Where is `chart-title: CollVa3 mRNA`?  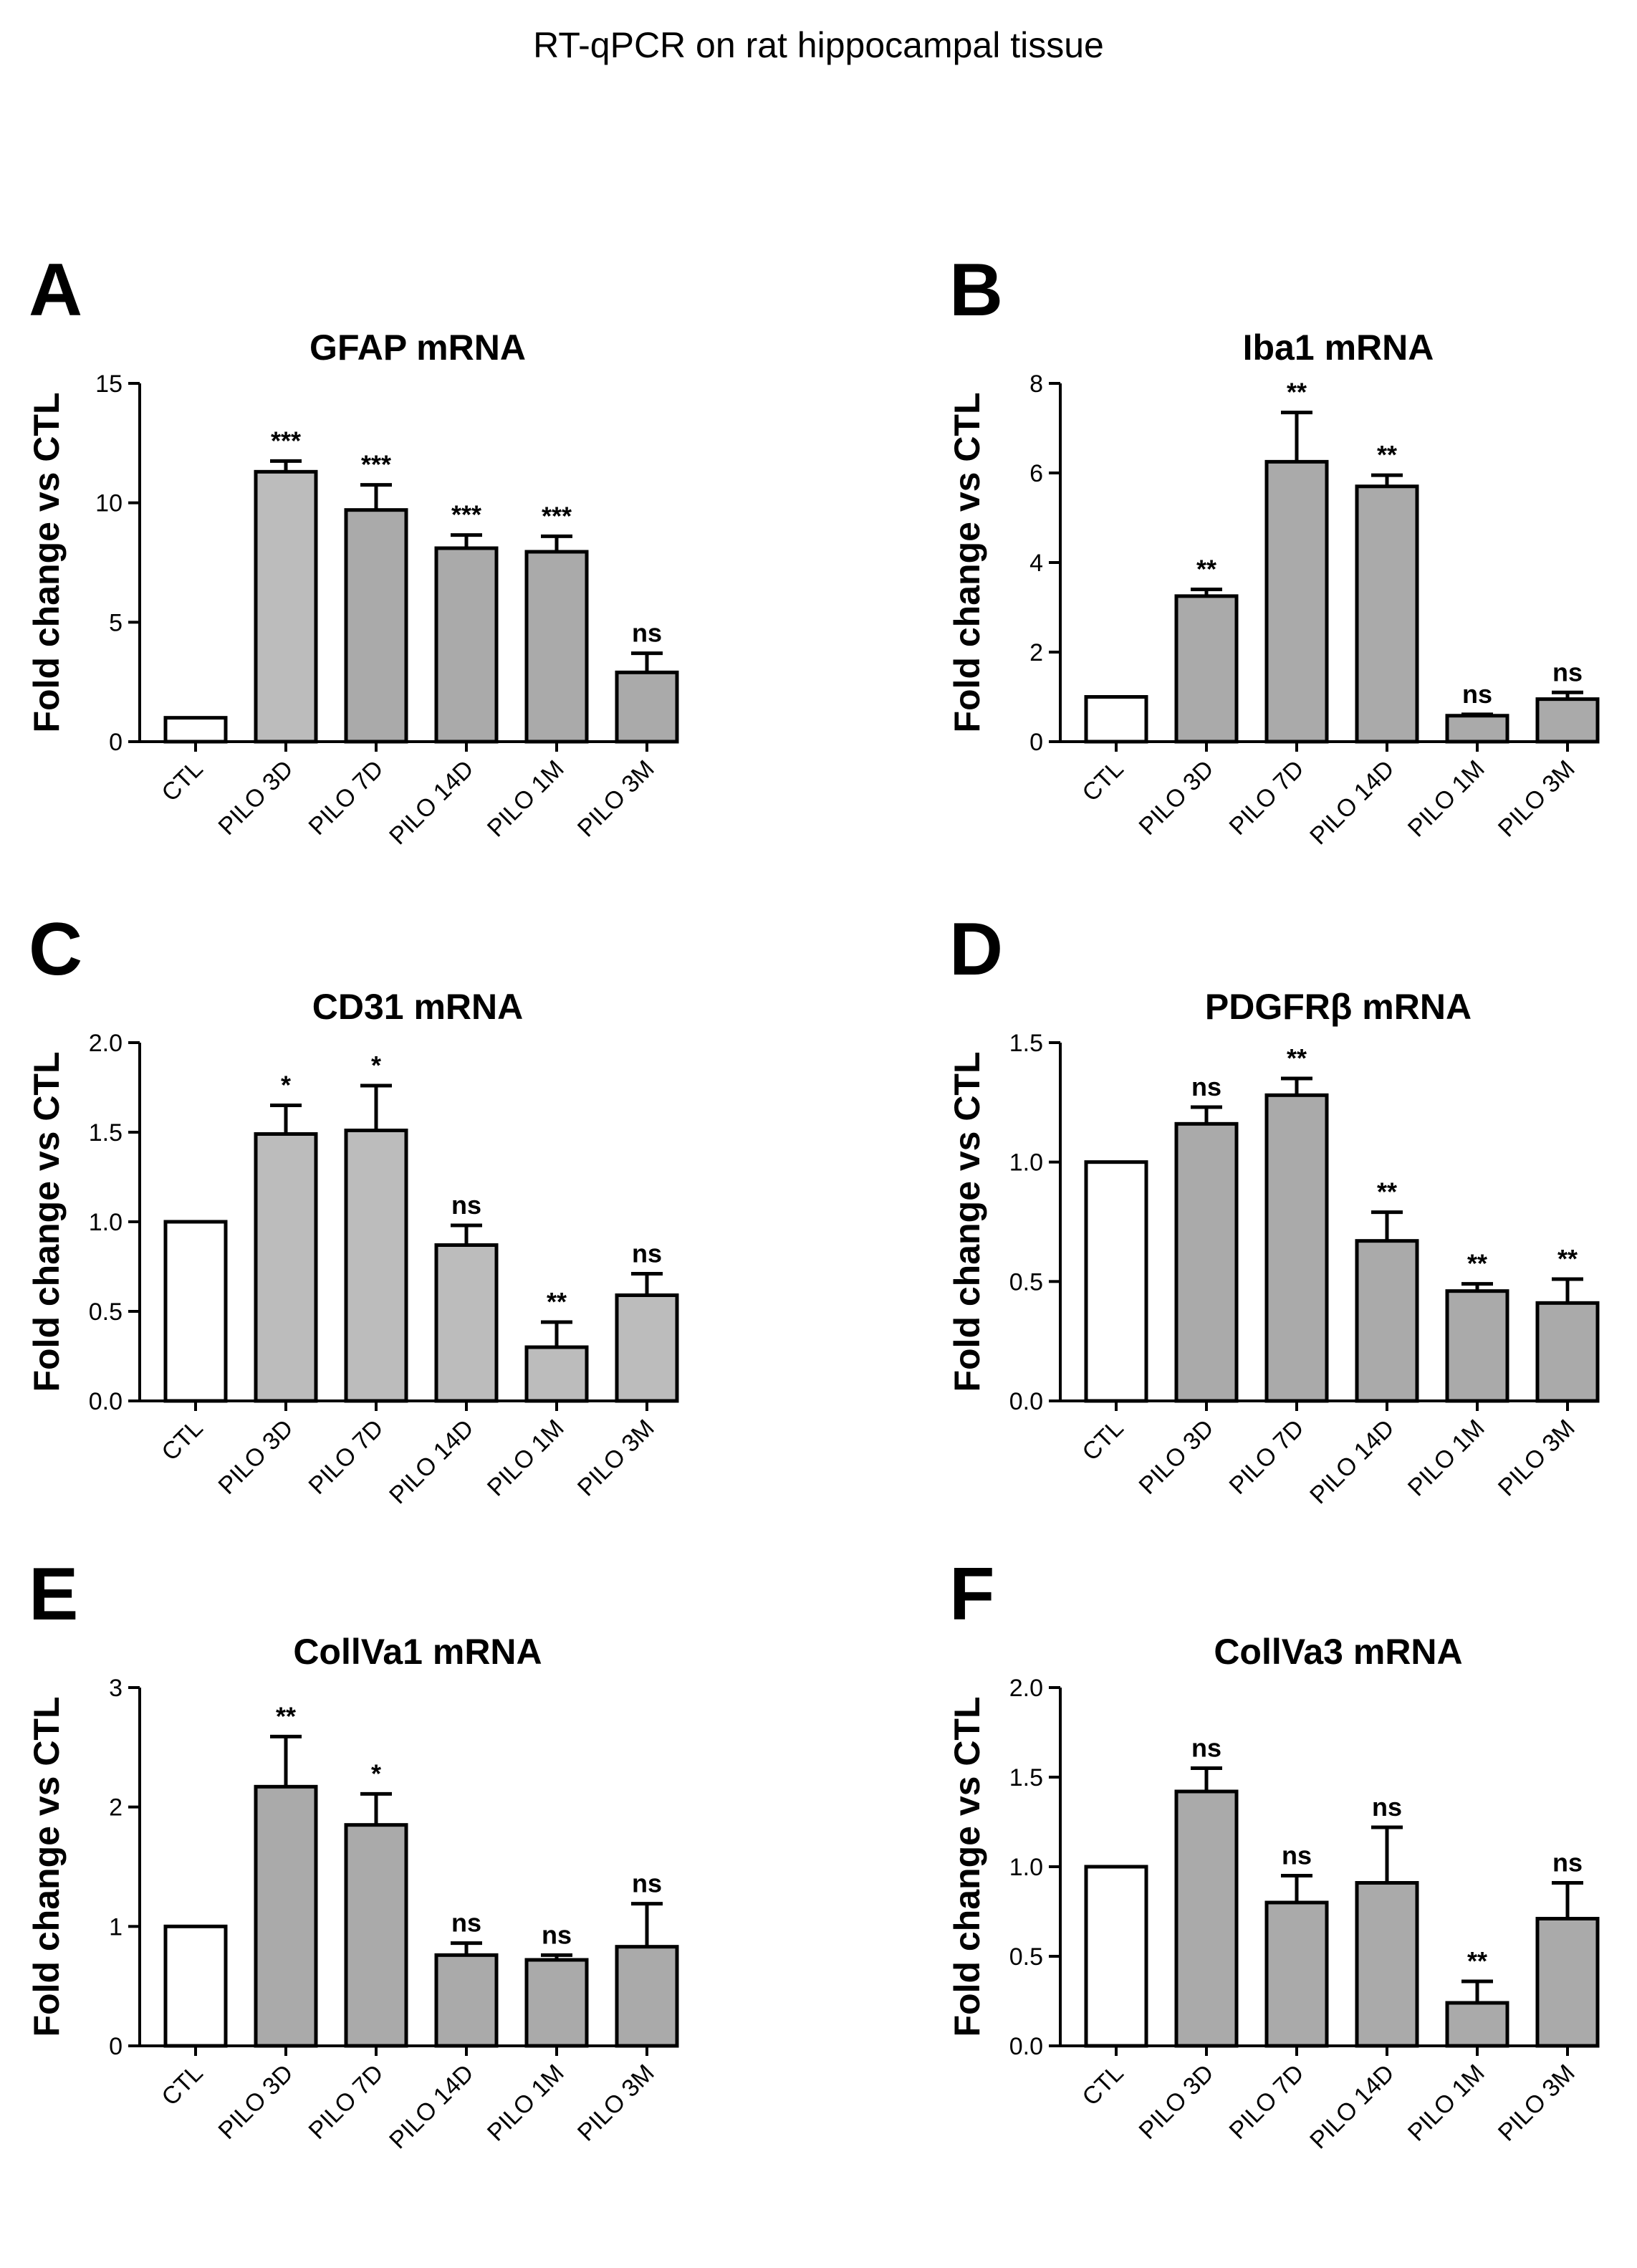 chart-title: CollVa3 mRNA is located at coordinates (1338, 1652).